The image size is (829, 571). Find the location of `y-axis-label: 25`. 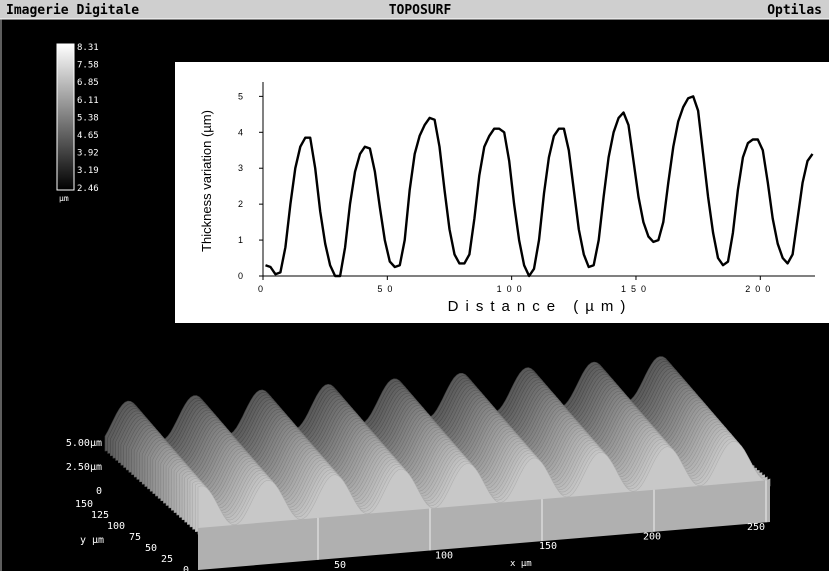

y-axis-label: 25 is located at coordinates (167, 559).